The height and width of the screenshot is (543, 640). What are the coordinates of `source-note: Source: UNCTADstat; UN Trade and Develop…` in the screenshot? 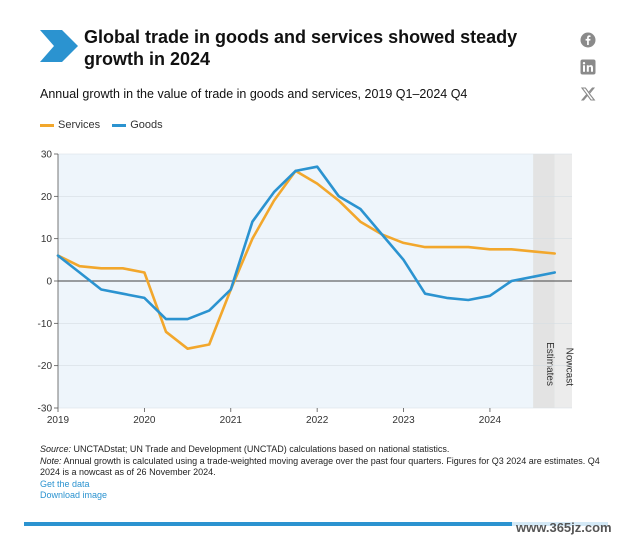 It's located at (320, 450).